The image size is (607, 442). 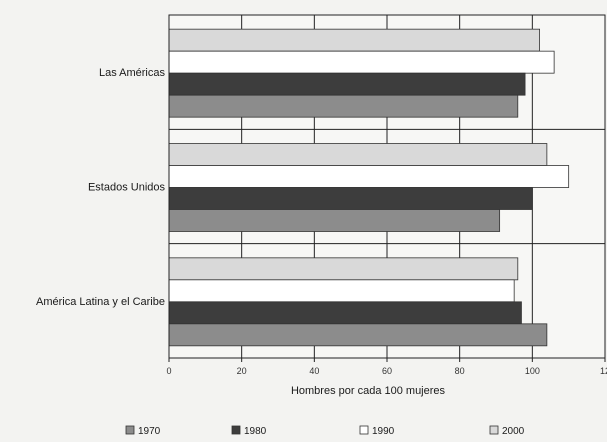 I want to click on x-tick-label: 40, so click(x=314, y=371).